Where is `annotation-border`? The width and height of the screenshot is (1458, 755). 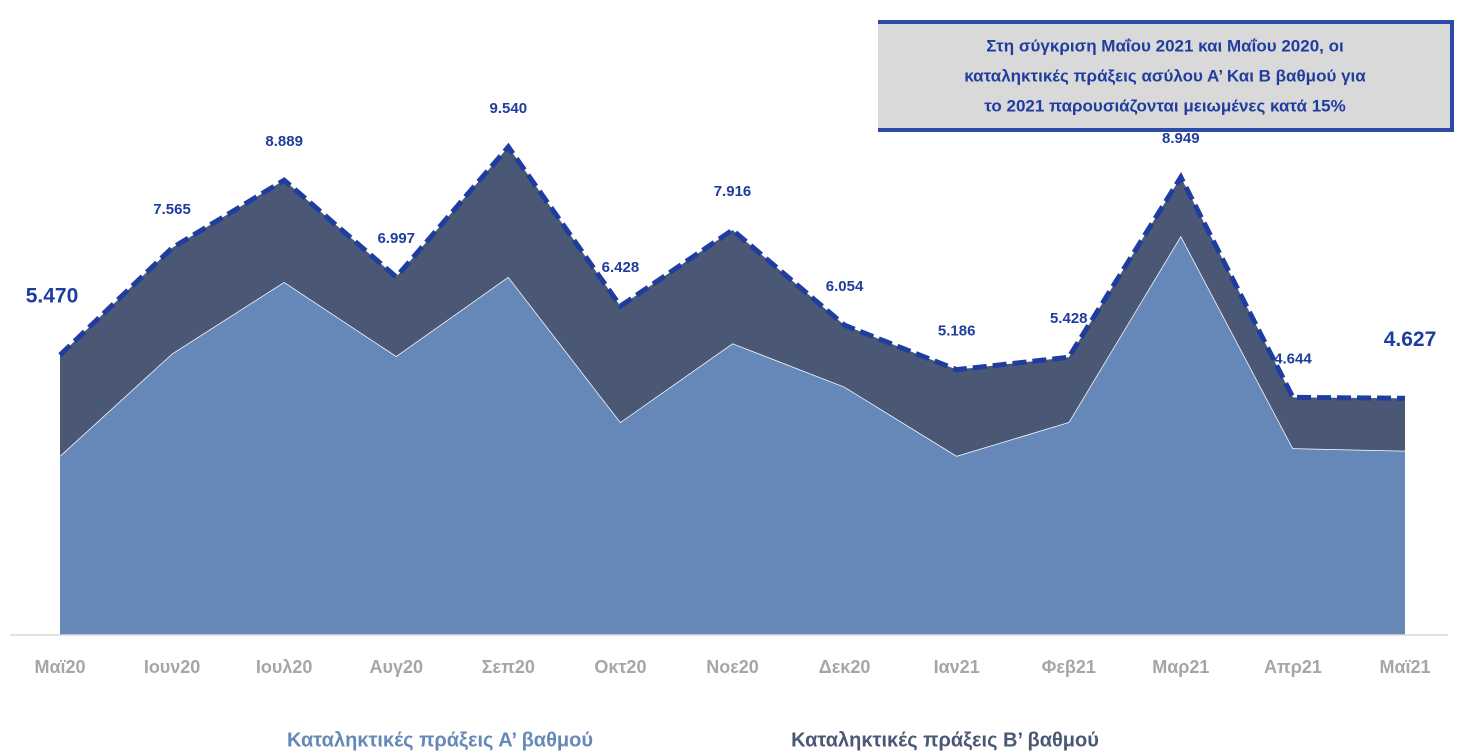 annotation-border is located at coordinates (1166, 76).